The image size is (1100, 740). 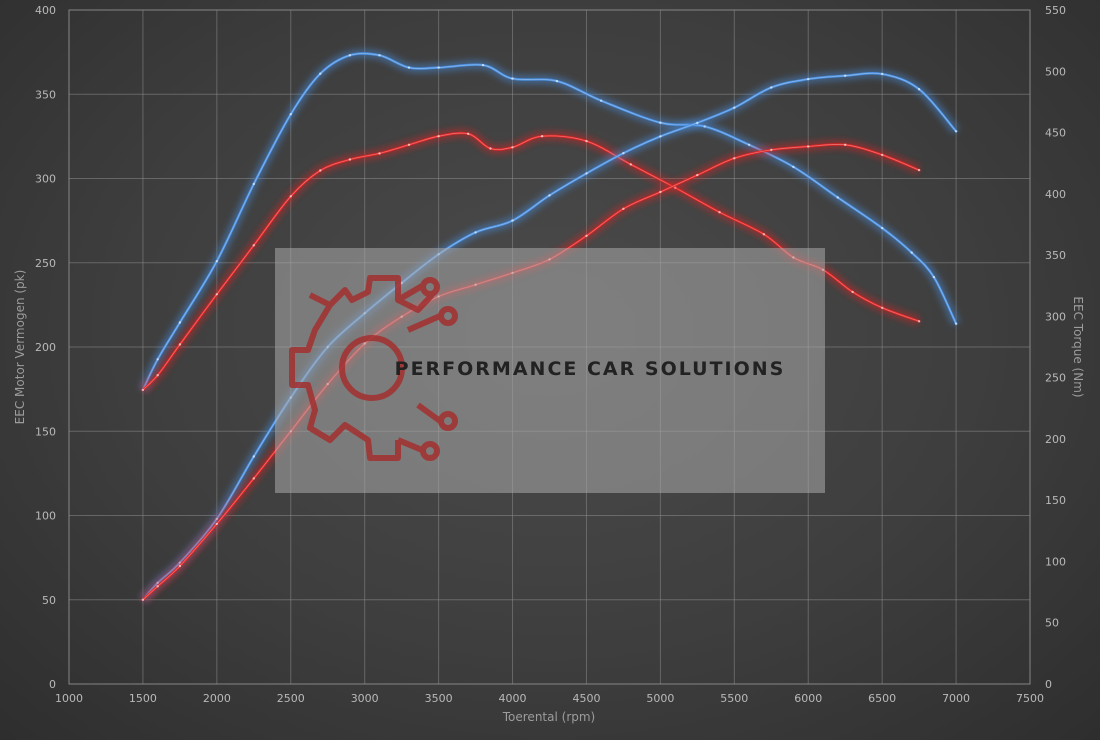 What do you see at coordinates (1055, 378) in the screenshot?
I see `y2-tick-label: 250` at bounding box center [1055, 378].